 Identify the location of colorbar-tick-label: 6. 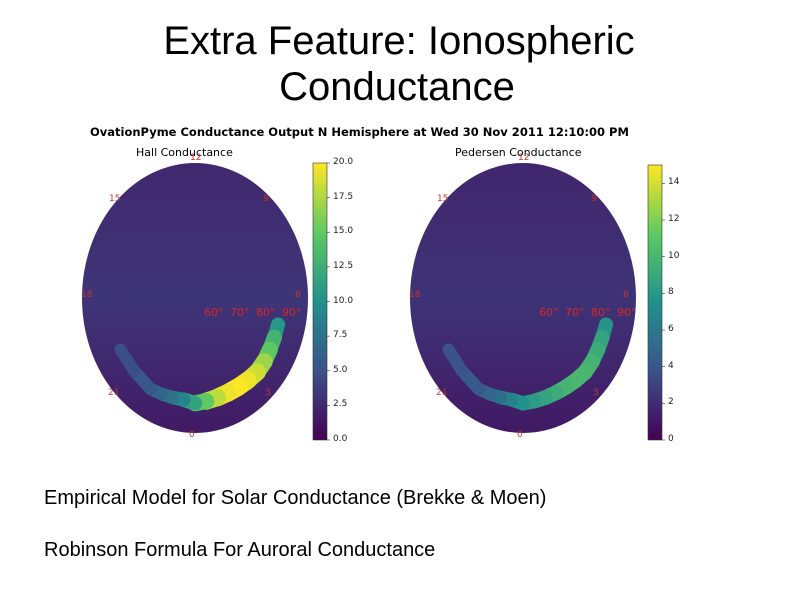
(671, 329).